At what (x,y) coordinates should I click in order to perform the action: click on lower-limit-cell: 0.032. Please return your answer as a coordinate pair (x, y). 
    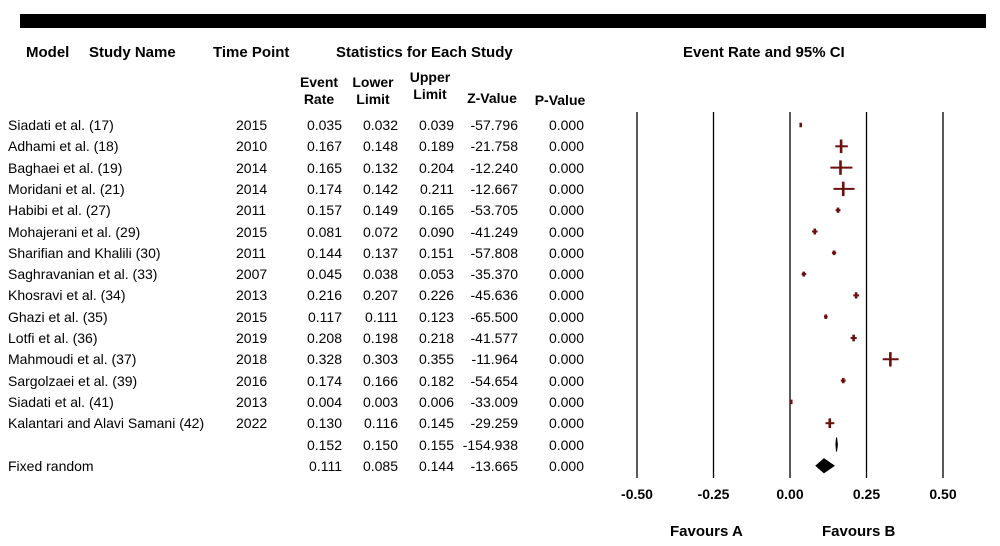
    Looking at the image, I should click on (380, 125).